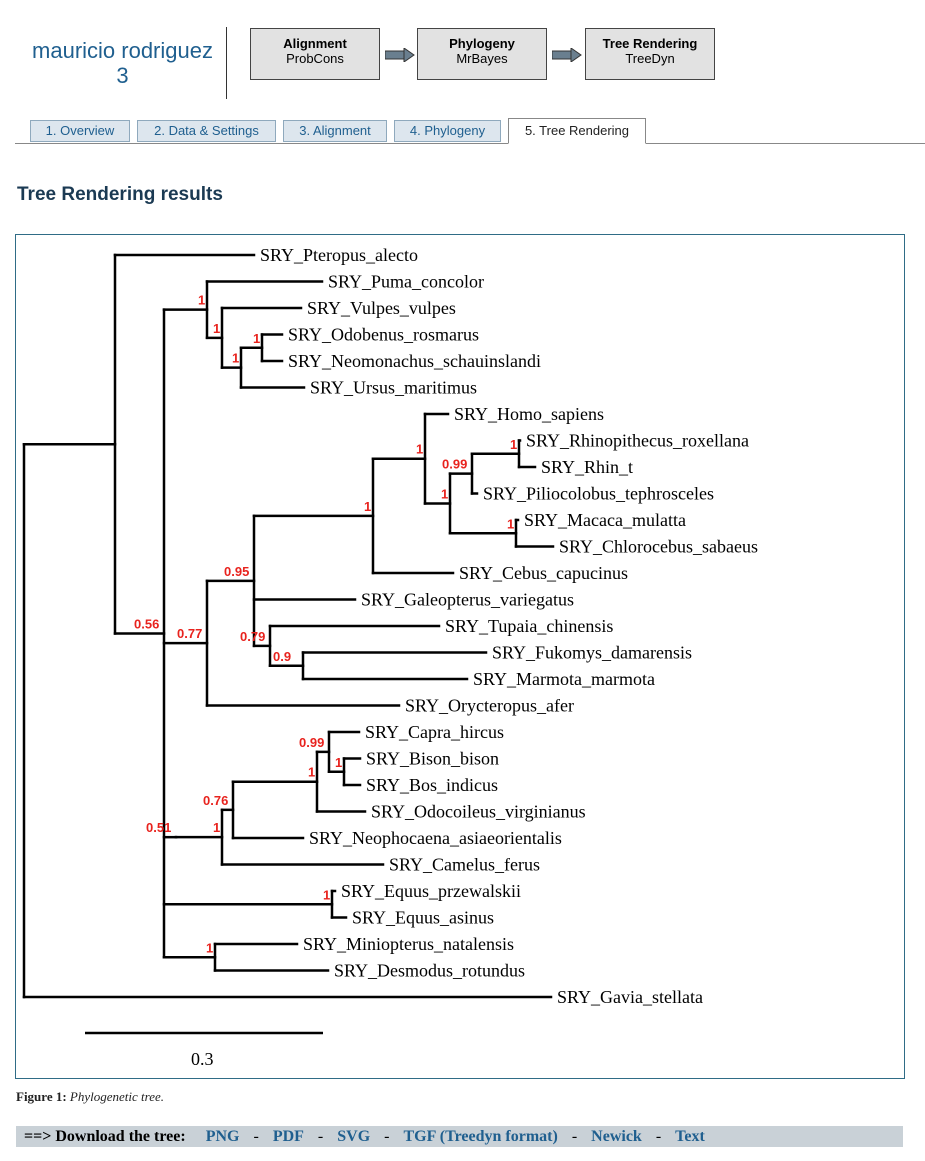 The width and height of the screenshot is (925, 1161). What do you see at coordinates (598, 494) in the screenshot?
I see `tree-leaf-label: SRY_Piliocolobus_tephrosceles` at bounding box center [598, 494].